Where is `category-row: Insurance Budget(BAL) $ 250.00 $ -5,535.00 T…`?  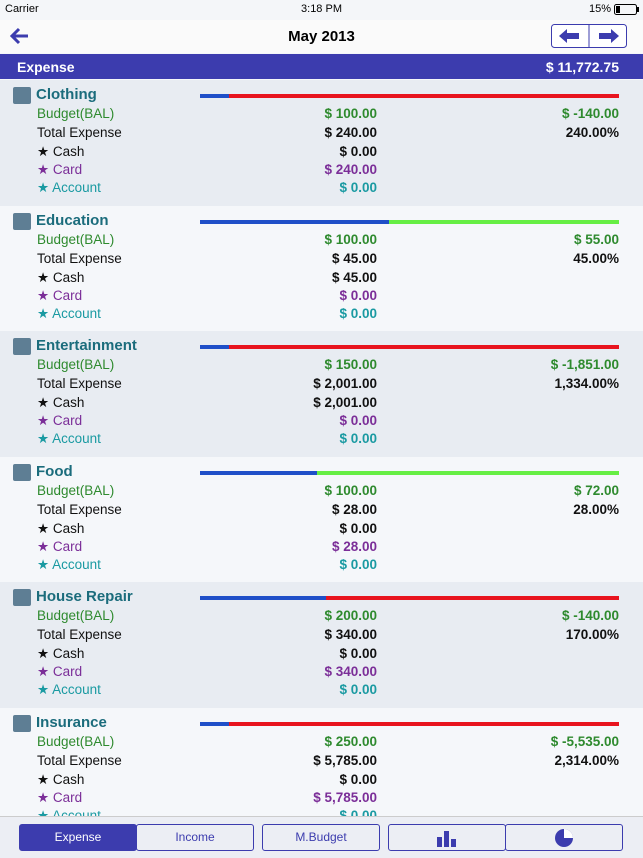
category-row: Insurance Budget(BAL) $ 250.00 $ -5,535.00 T… is located at coordinates (321, 762).